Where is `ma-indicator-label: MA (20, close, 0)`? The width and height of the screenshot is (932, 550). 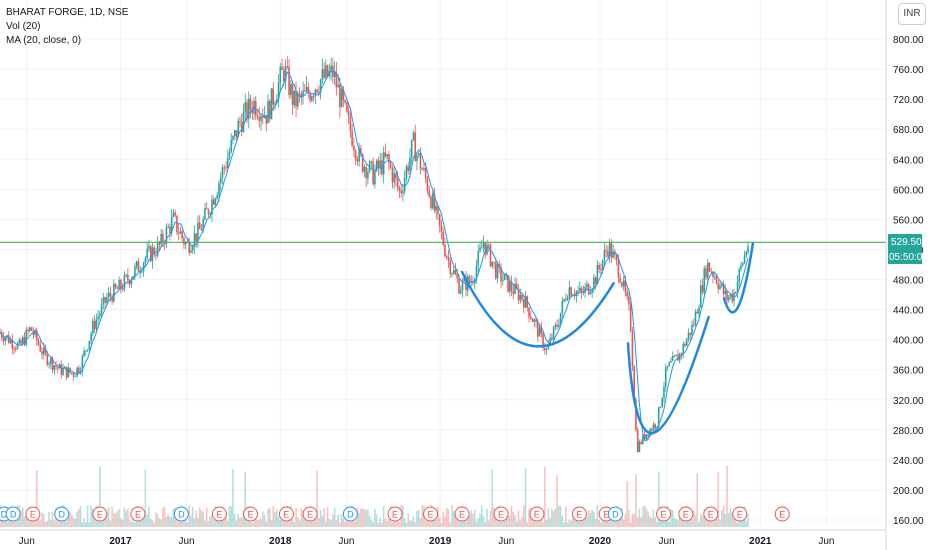
ma-indicator-label: MA (20, close, 0) is located at coordinates (44, 40).